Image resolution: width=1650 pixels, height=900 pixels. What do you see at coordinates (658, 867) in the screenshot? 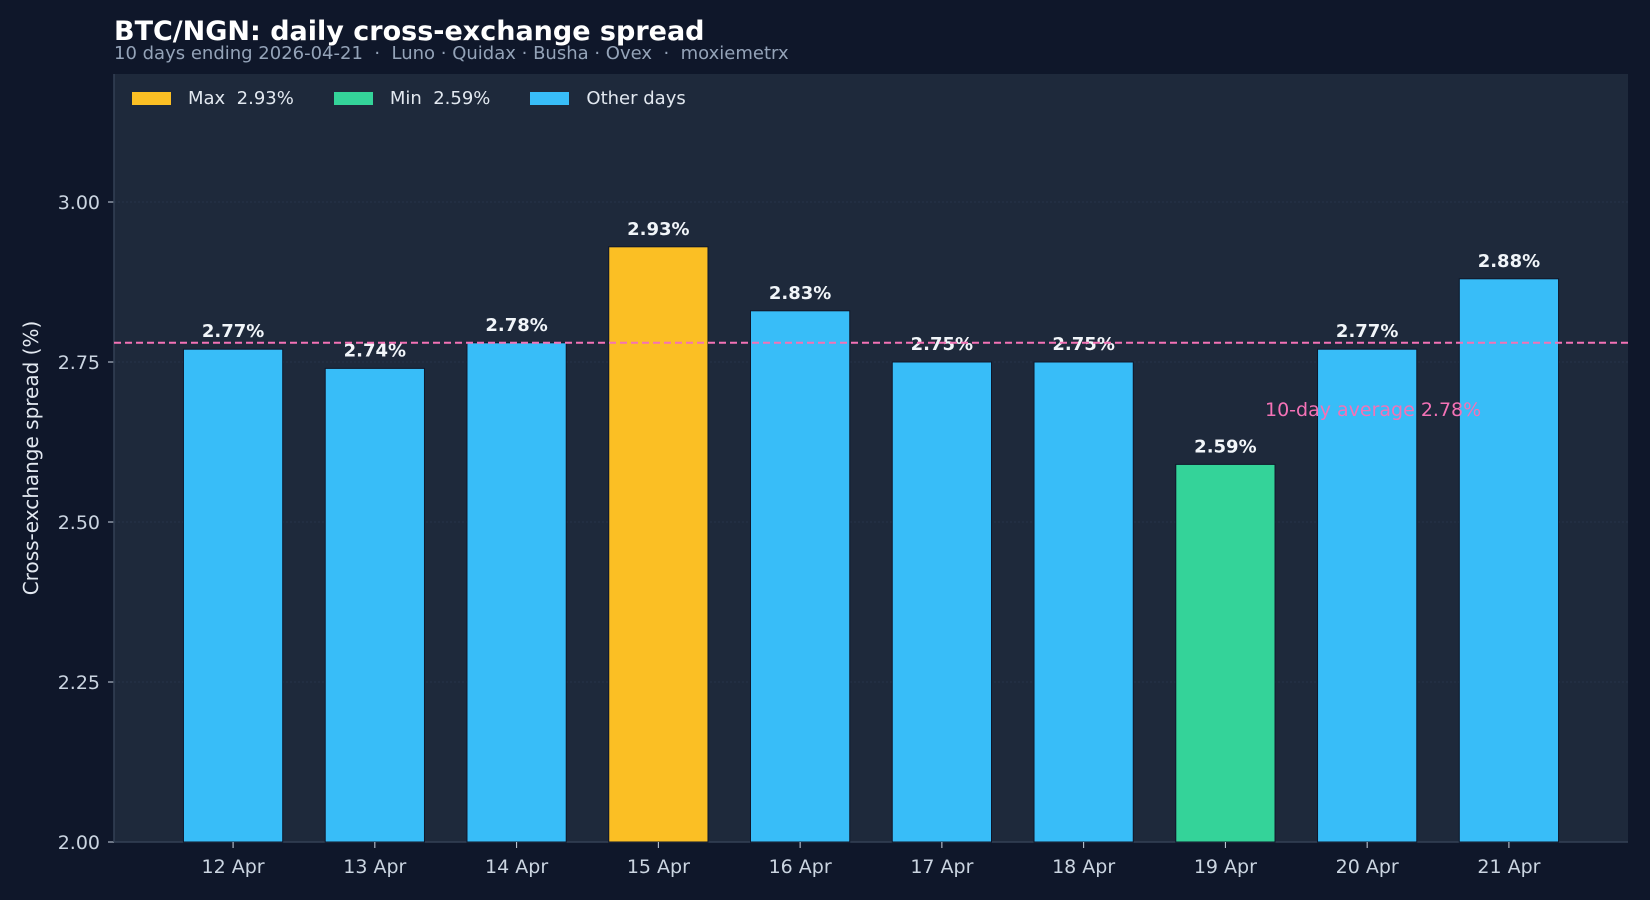
I see `x-tick-label: 15 Apr` at bounding box center [658, 867].